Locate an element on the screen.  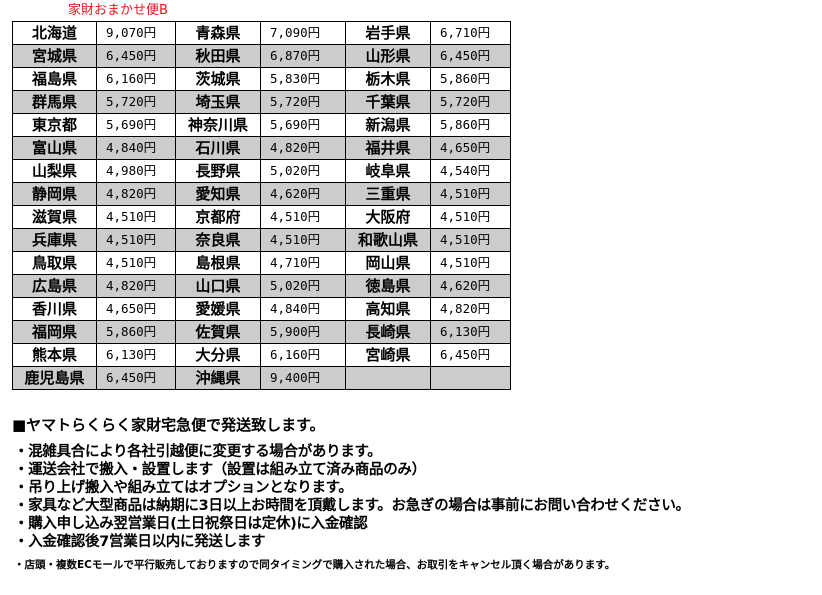
prefecture-cell: 広島県 is located at coordinates (54, 286).